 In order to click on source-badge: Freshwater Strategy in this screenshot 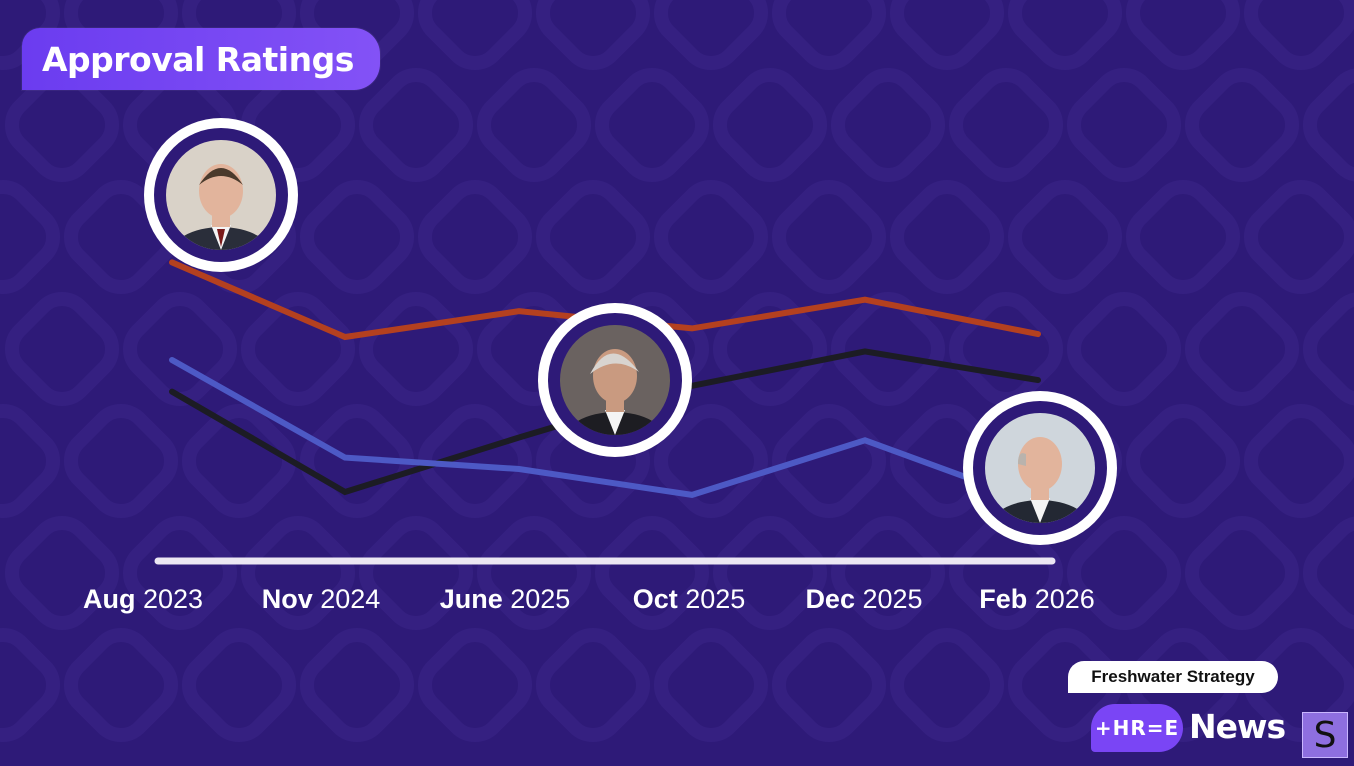, I will do `click(1173, 677)`.